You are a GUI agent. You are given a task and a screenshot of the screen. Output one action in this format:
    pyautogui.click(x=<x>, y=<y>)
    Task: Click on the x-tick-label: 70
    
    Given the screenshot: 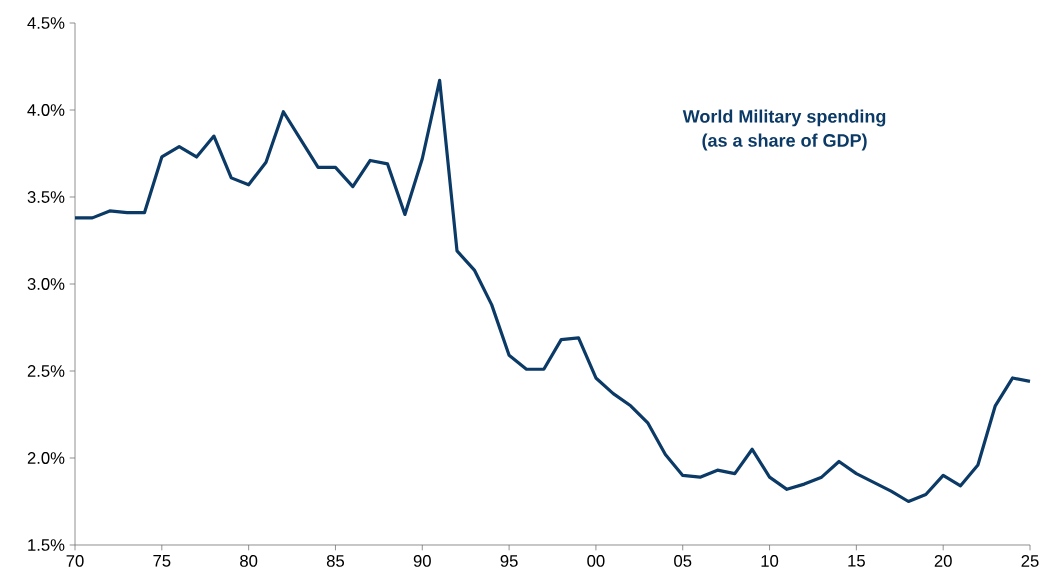 What is the action you would take?
    pyautogui.click(x=75, y=561)
    